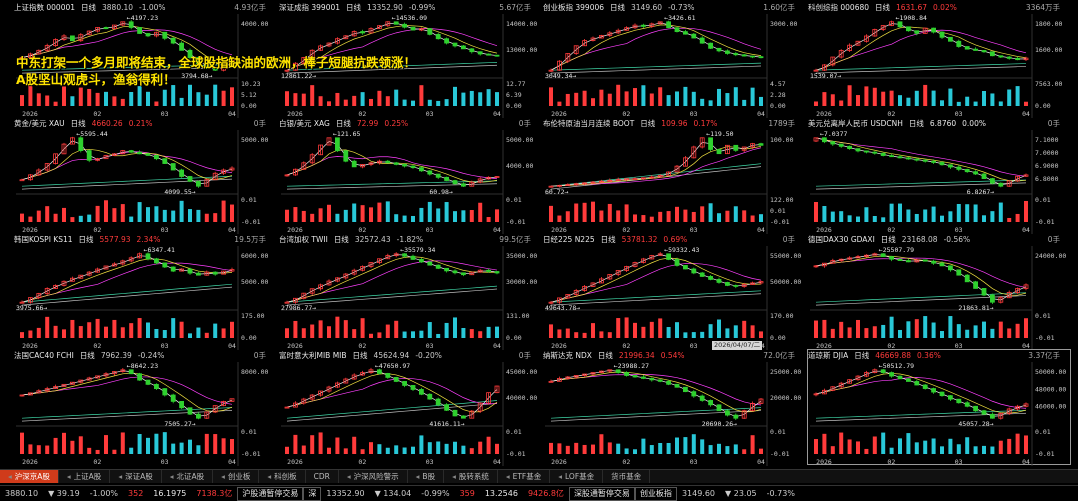 This screenshot has width=1078, height=501. What do you see at coordinates (136, 476) in the screenshot?
I see `market-tab: ◂ 深证A股` at bounding box center [136, 476].